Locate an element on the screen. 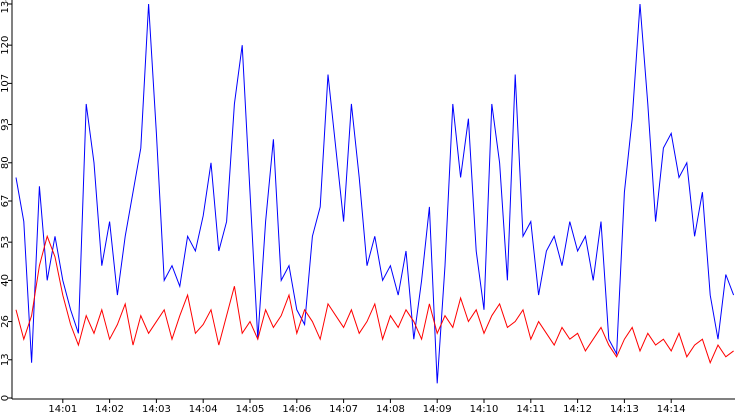  x-tick-label: 14:10 is located at coordinates (484, 409).